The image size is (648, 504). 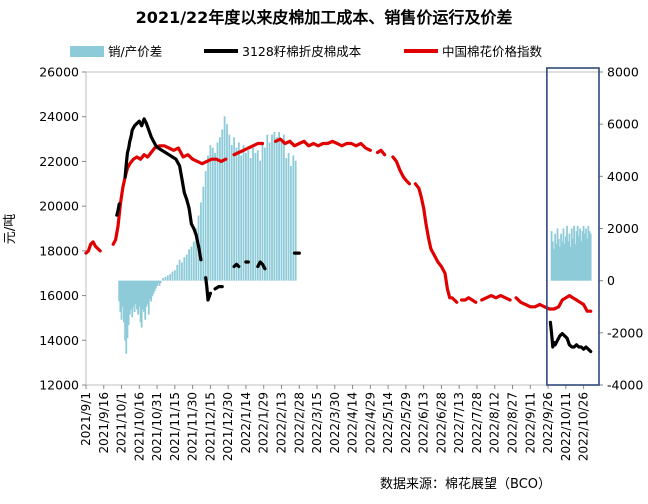 What do you see at coordinates (264, 423) in the screenshot?
I see `x-tick-label: 2022/1/29` at bounding box center [264, 423].